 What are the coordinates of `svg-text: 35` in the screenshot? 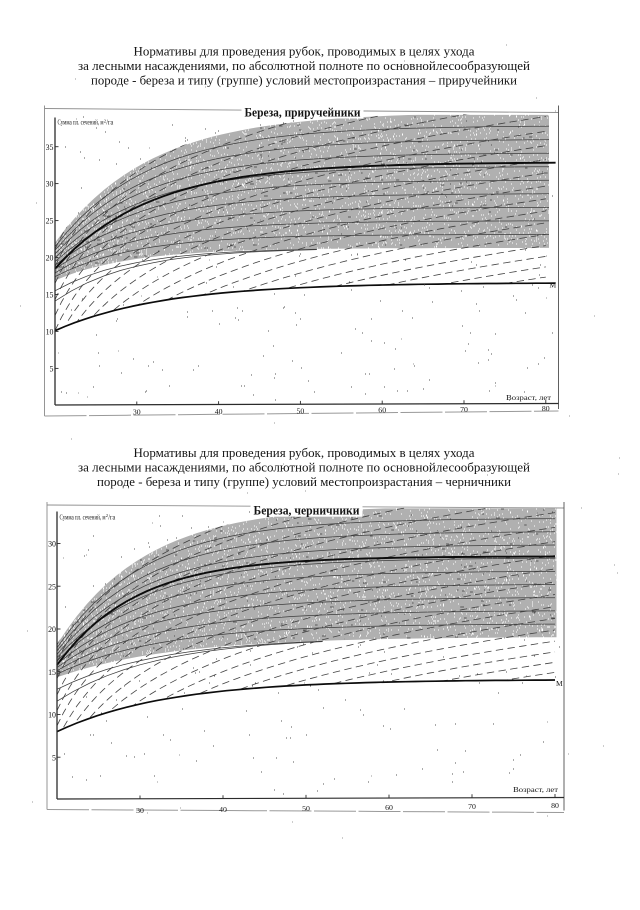 It's located at (50, 147).